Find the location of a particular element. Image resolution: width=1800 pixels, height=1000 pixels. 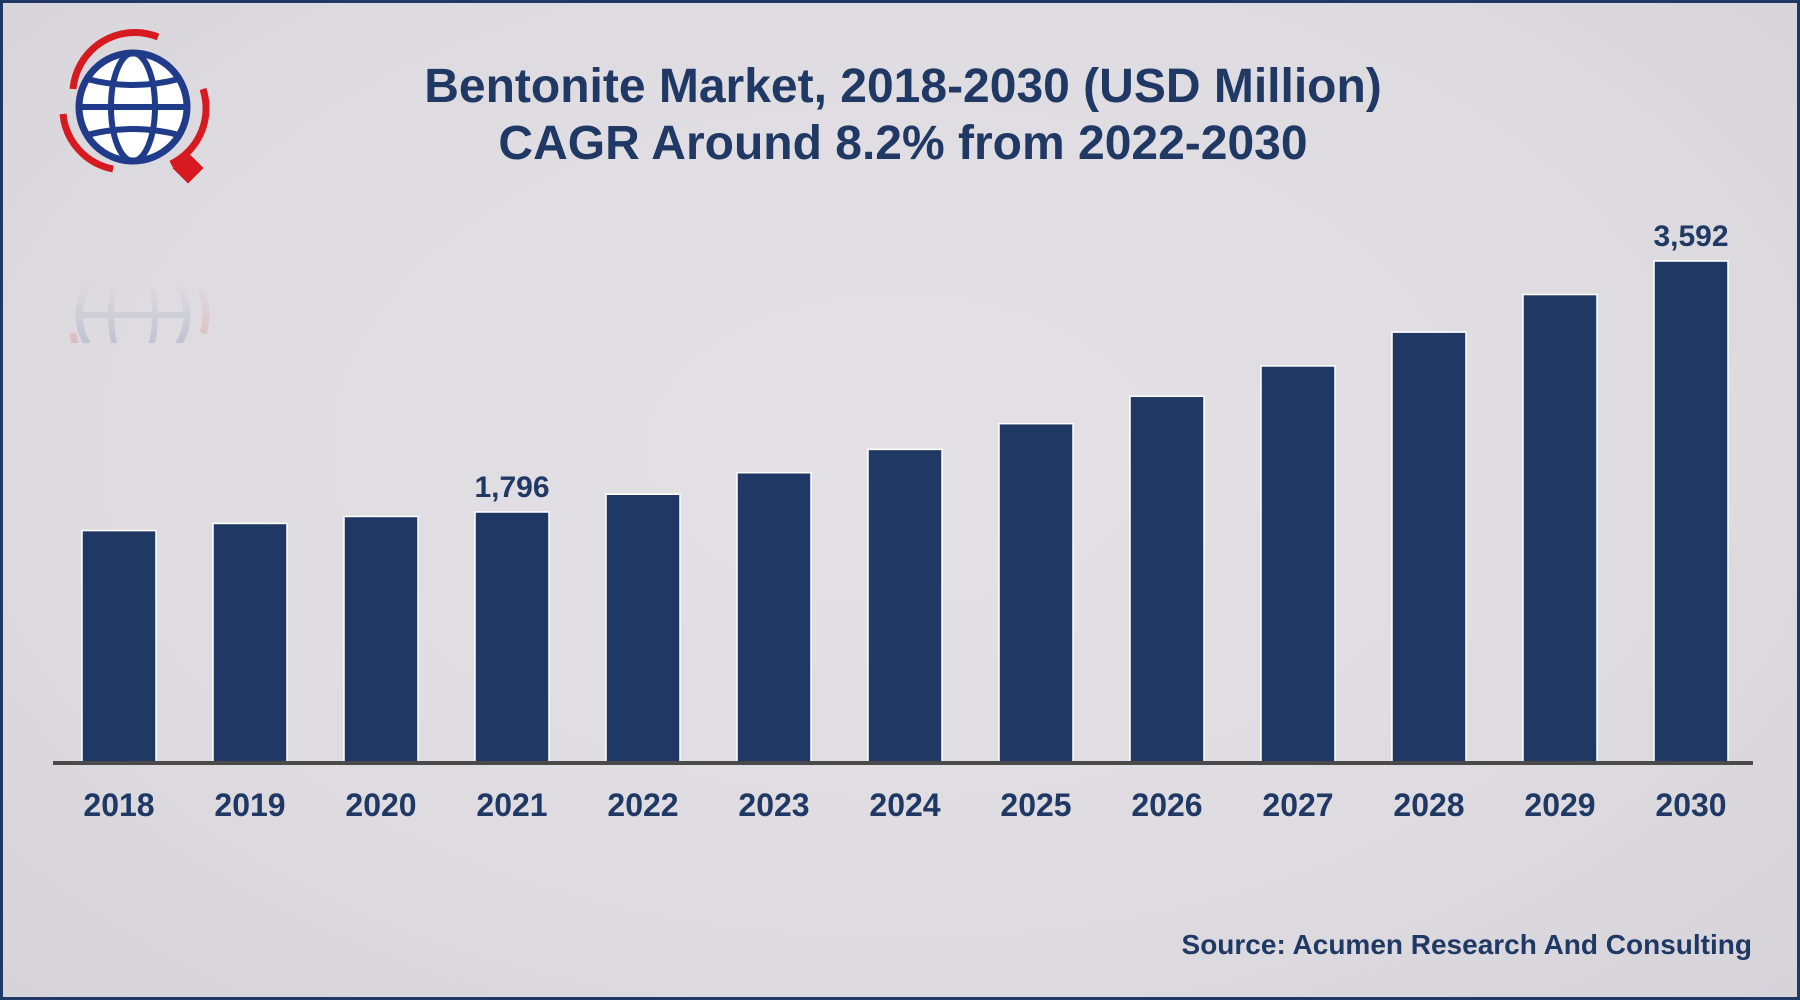

bar-2028 is located at coordinates (1429, 547).